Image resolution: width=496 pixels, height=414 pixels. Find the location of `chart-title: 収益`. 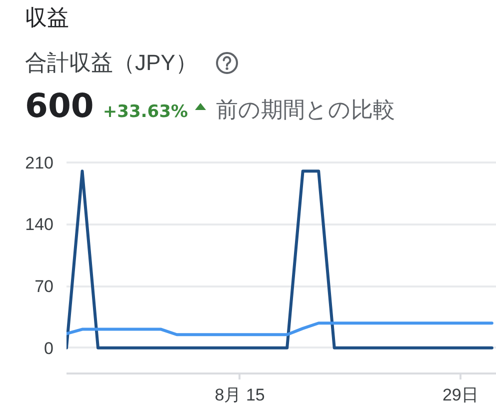

chart-title: 収益 is located at coordinates (47, 18).